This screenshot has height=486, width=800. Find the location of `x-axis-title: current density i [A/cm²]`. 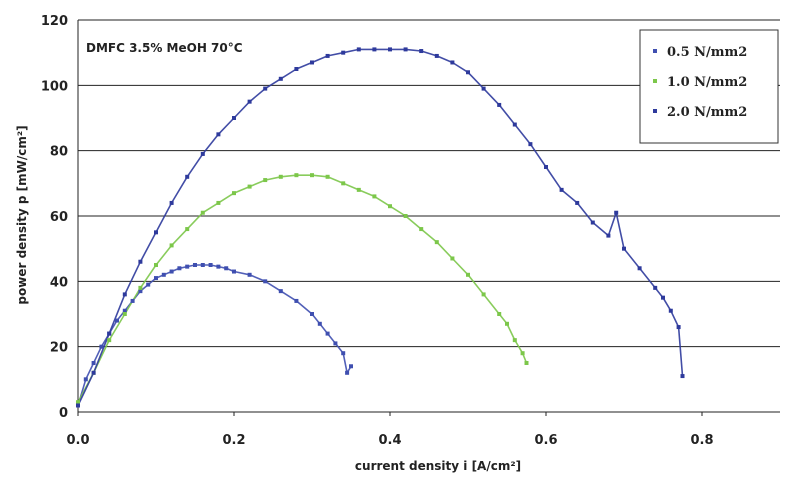

x-axis-title: current density i [A/cm²] is located at coordinates (438, 466).